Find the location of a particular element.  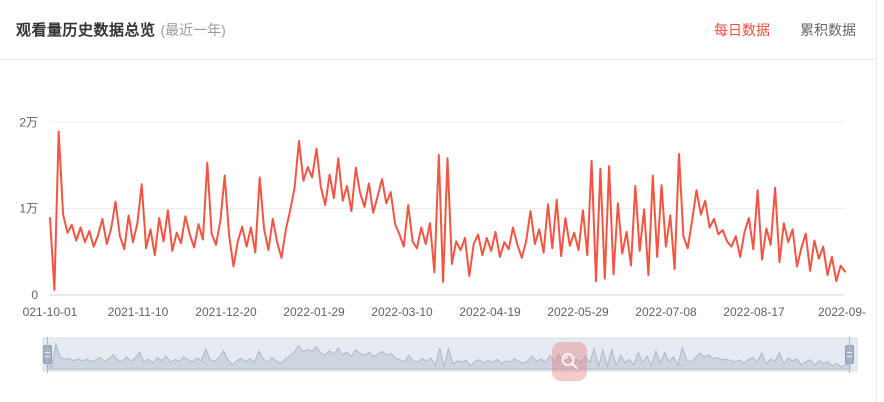

card-right-border is located at coordinates (876, 201).